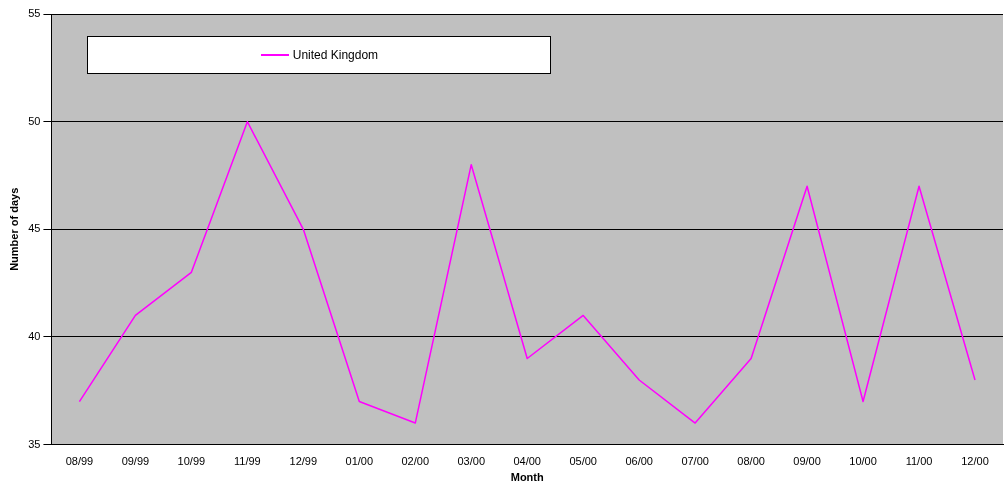 The height and width of the screenshot is (485, 1005). I want to click on x-tick-label: 06/00, so click(639, 461).